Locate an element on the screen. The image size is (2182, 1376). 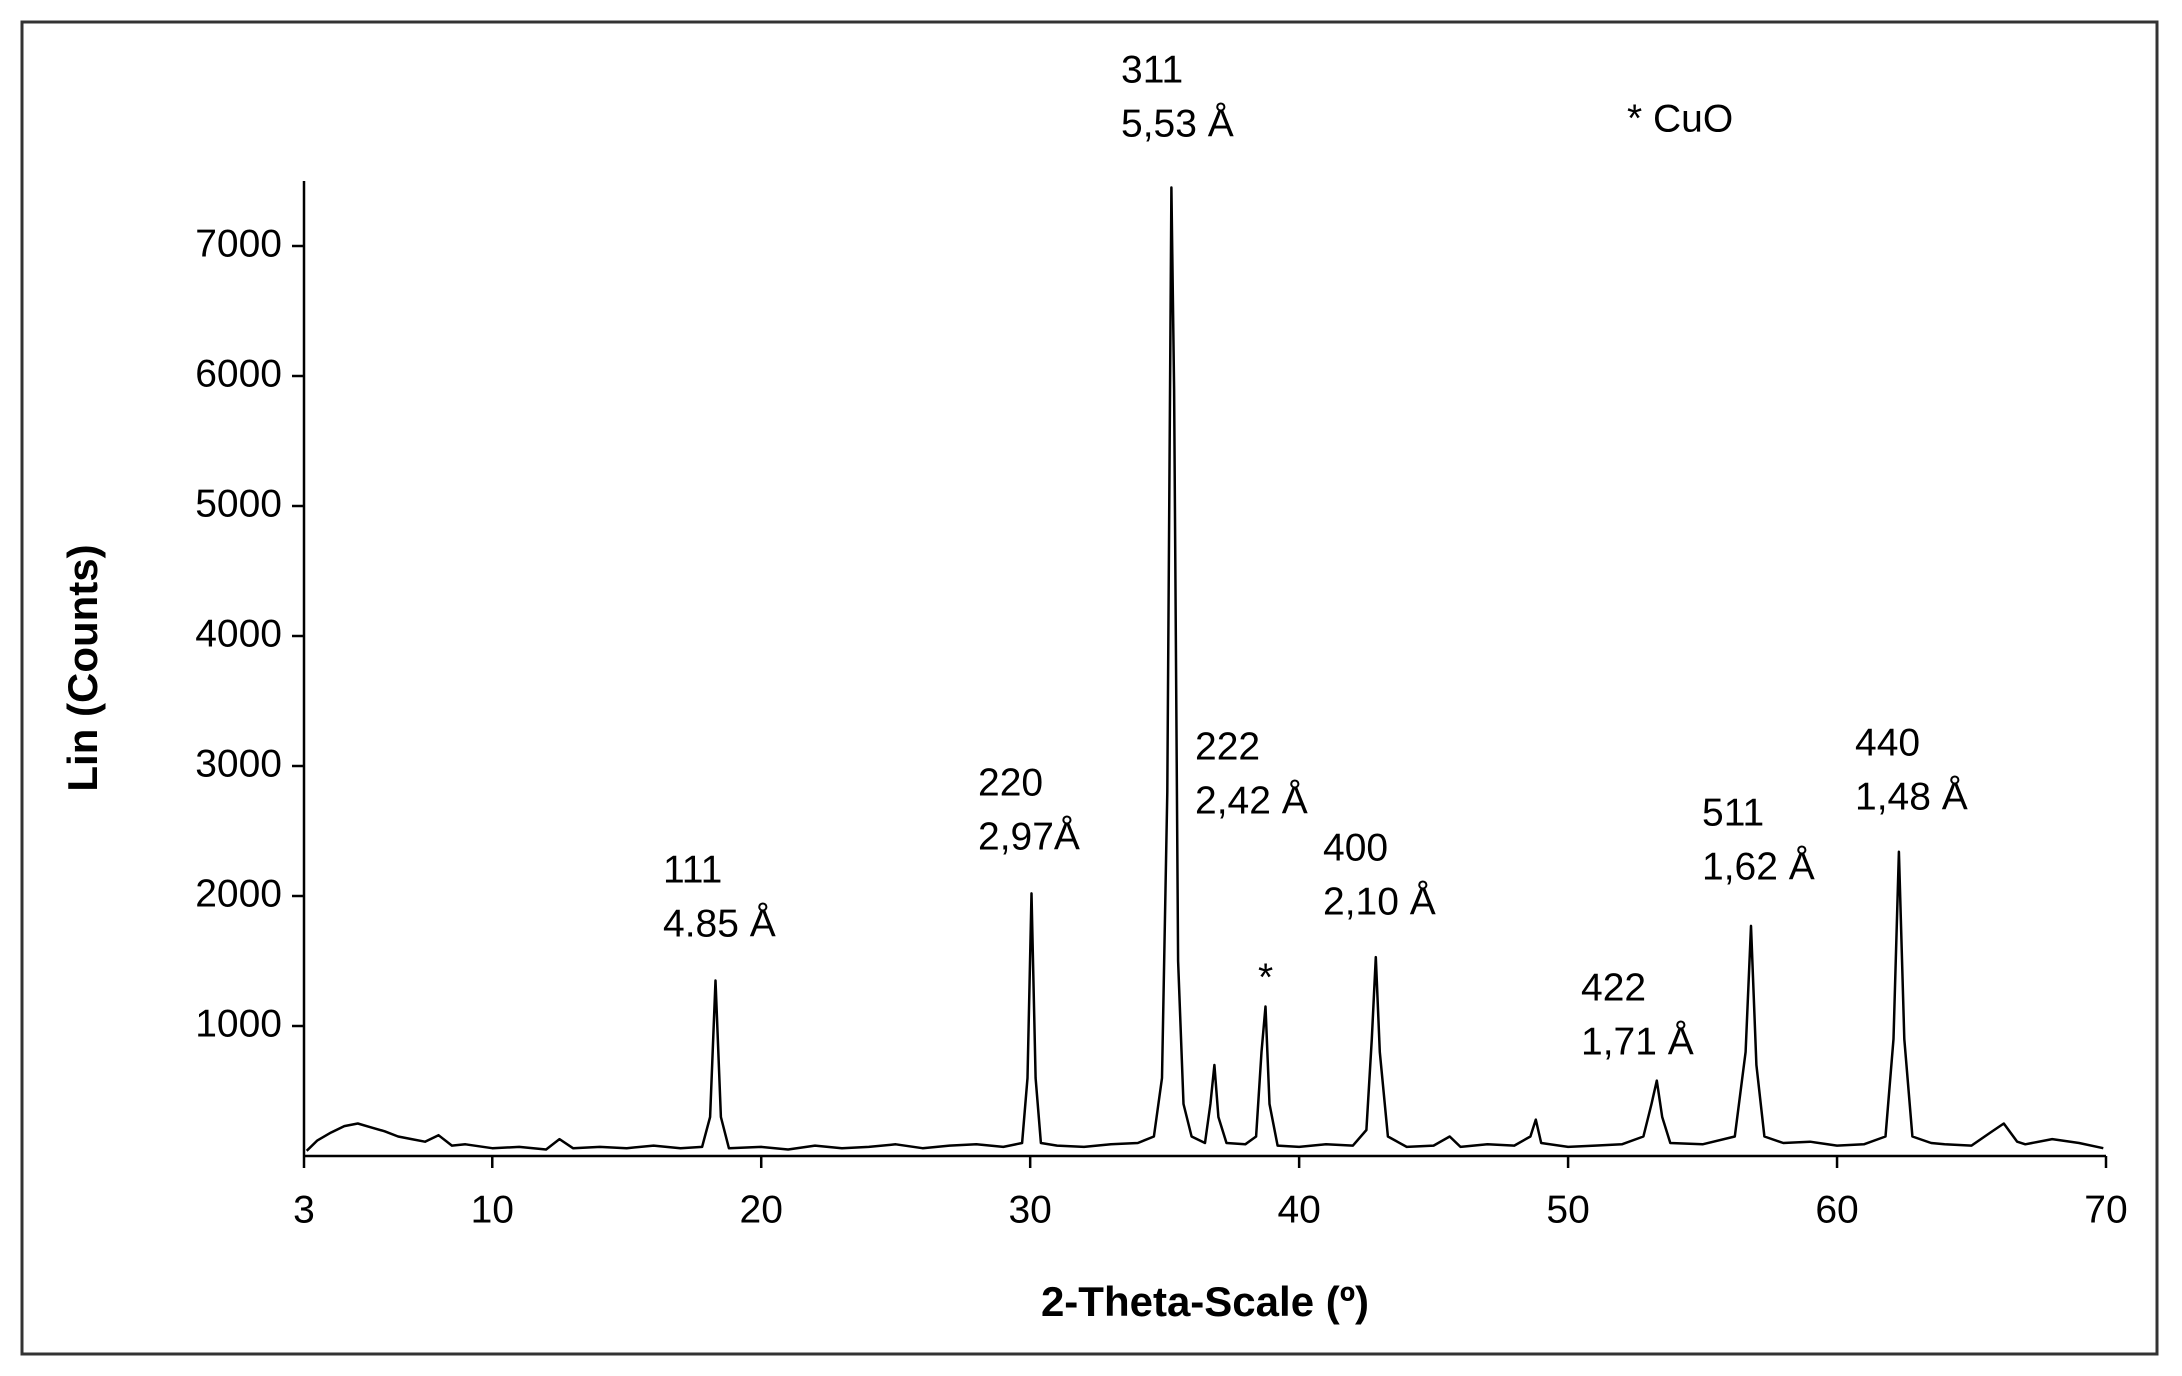
y-tick-label: 5000 is located at coordinates (238, 503).